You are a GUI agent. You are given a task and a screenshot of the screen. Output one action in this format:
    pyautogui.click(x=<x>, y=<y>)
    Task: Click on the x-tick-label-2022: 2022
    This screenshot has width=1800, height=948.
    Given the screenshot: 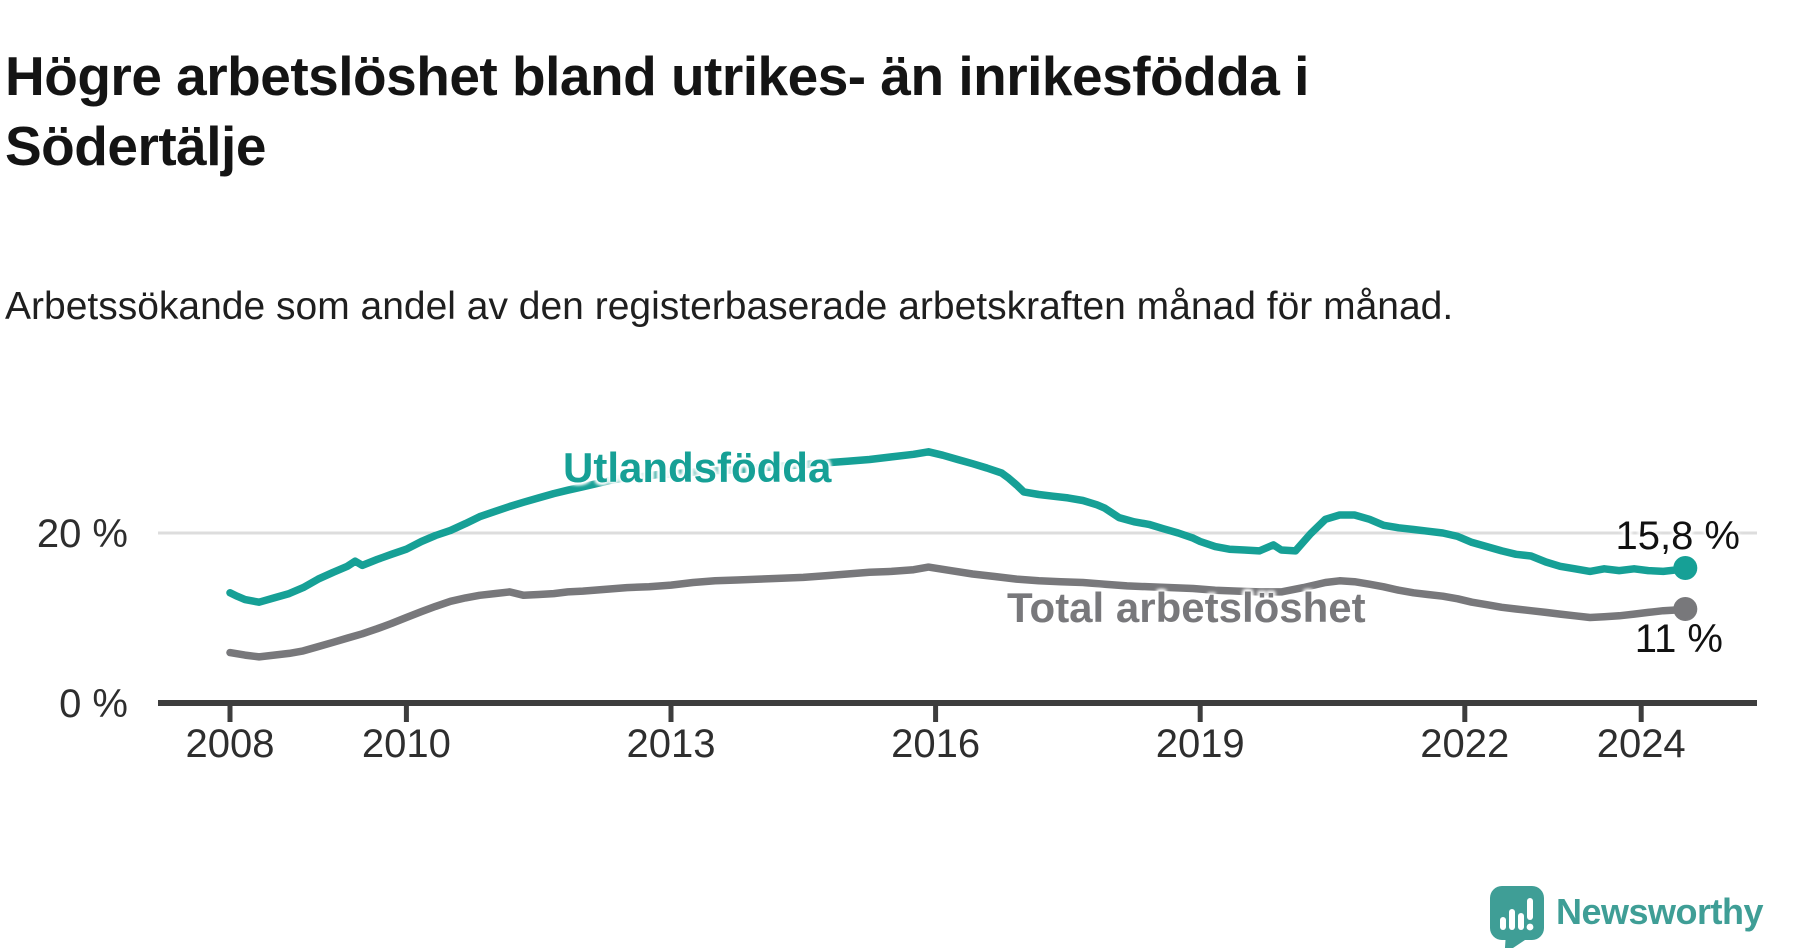 What is the action you would take?
    pyautogui.click(x=1465, y=744)
    